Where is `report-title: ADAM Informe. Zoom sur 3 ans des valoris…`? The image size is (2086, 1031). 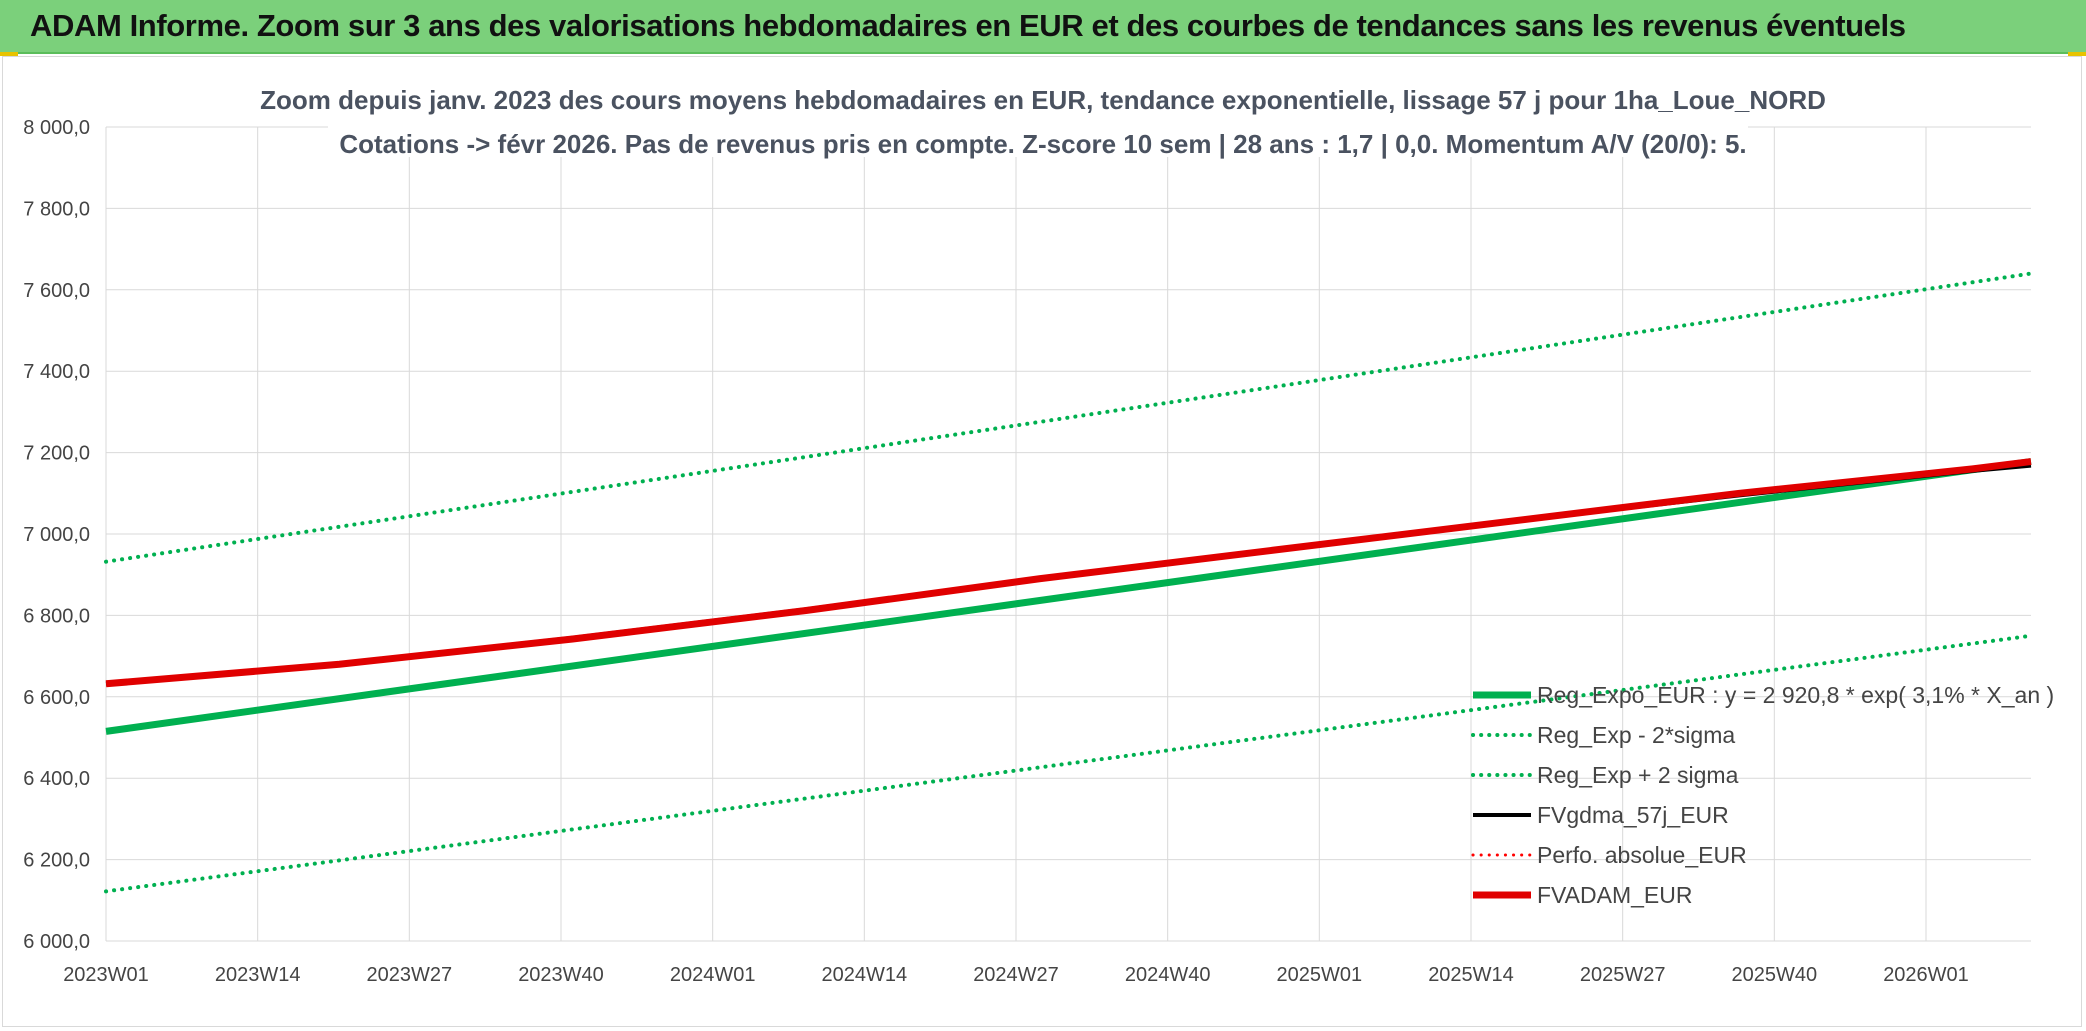
report-title: ADAM Informe. Zoom sur 3 ans des valoris… is located at coordinates (968, 25).